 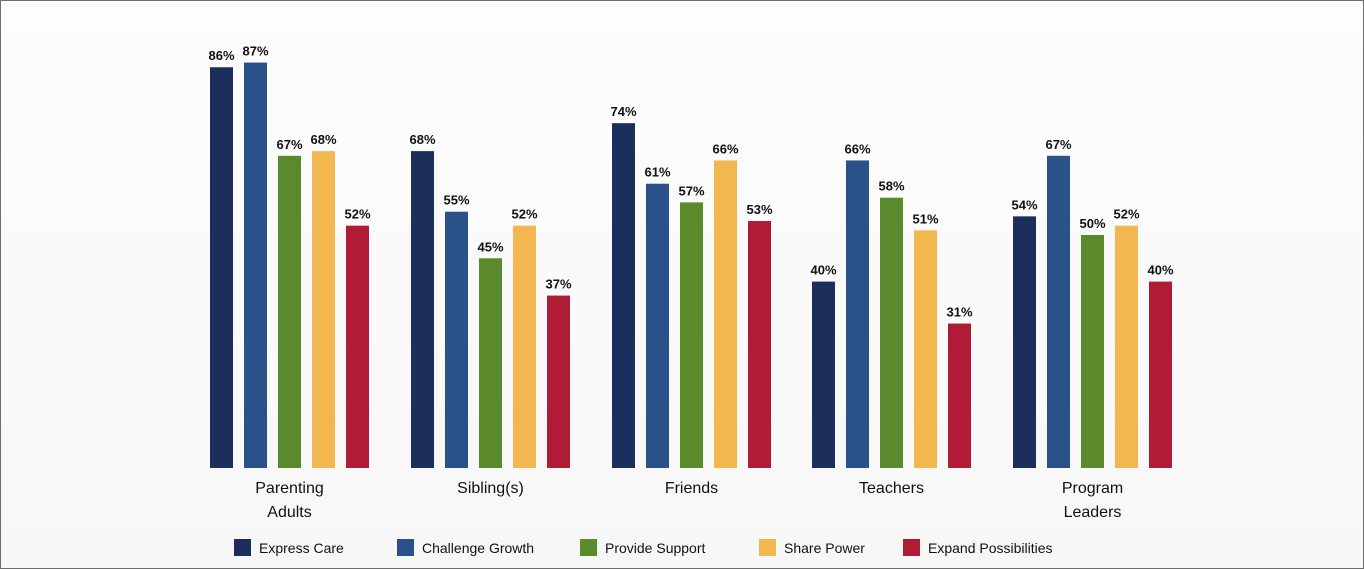 I want to click on bar-value-label: 45%, so click(x=490, y=246).